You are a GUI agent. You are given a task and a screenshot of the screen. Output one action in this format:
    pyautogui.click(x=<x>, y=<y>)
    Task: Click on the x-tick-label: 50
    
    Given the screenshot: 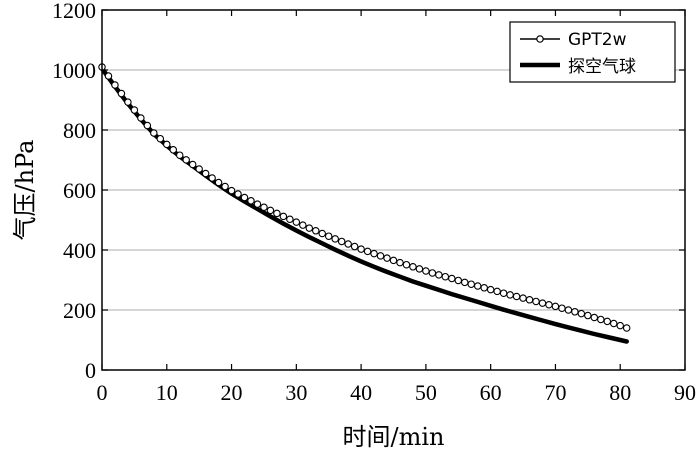 What is the action you would take?
    pyautogui.click(x=426, y=392)
    